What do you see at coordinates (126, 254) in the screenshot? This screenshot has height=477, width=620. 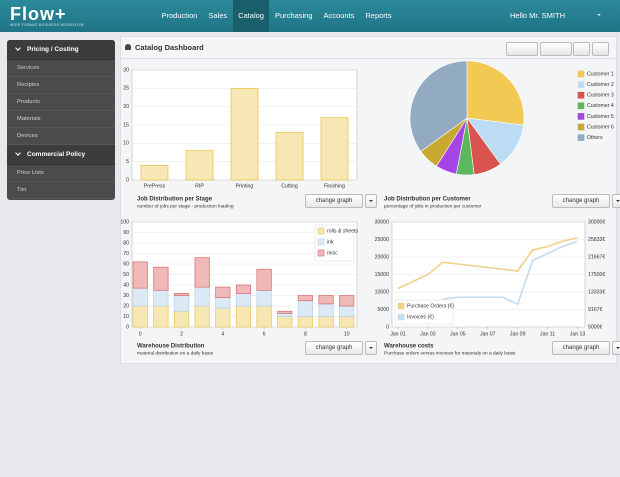 I see `y-tick-label: 70` at bounding box center [126, 254].